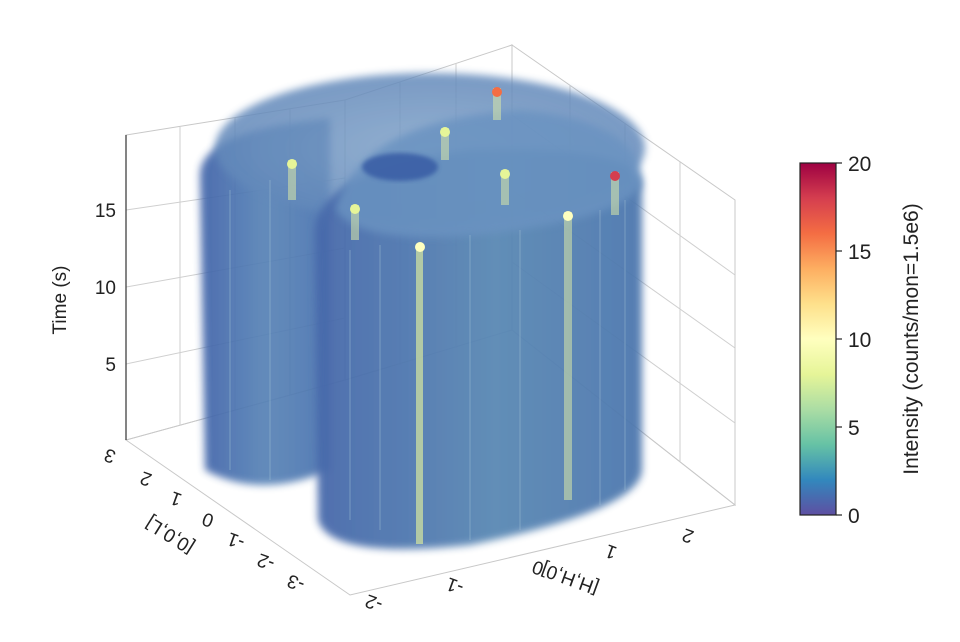 This screenshot has width=960, height=642. Describe the element at coordinates (818, 339) in the screenshot. I see `colorbar-gradient` at that location.